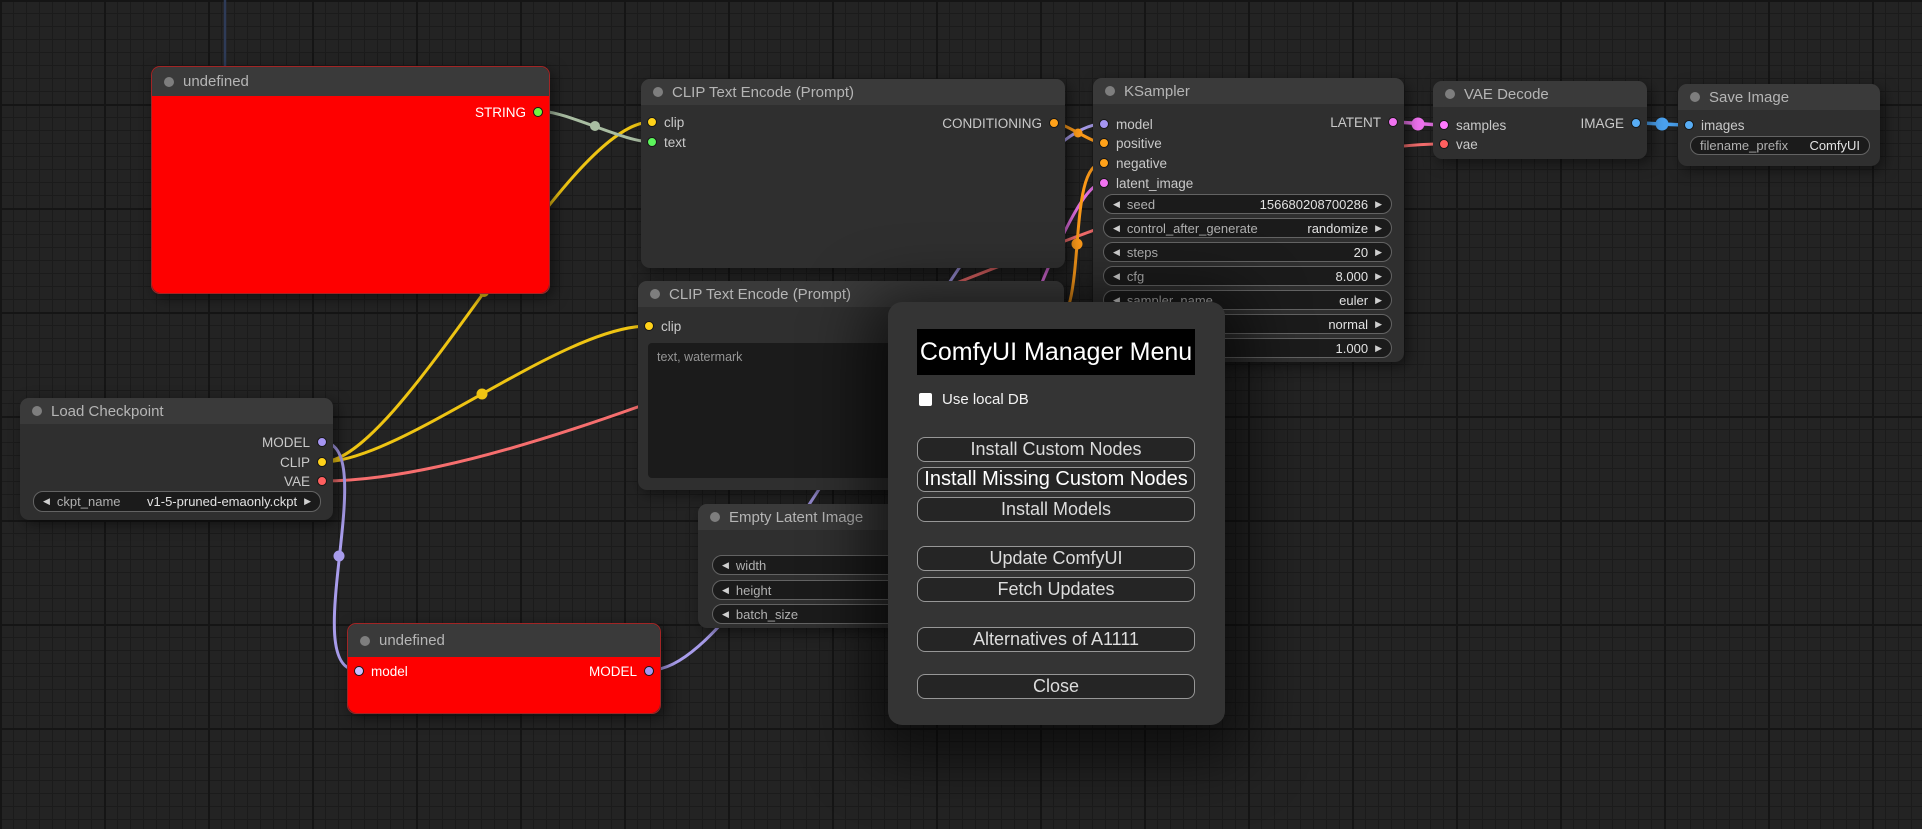 Image resolution: width=1922 pixels, height=829 pixels. I want to click on button-fetch-updates: Fetch Updates, so click(1056, 589).